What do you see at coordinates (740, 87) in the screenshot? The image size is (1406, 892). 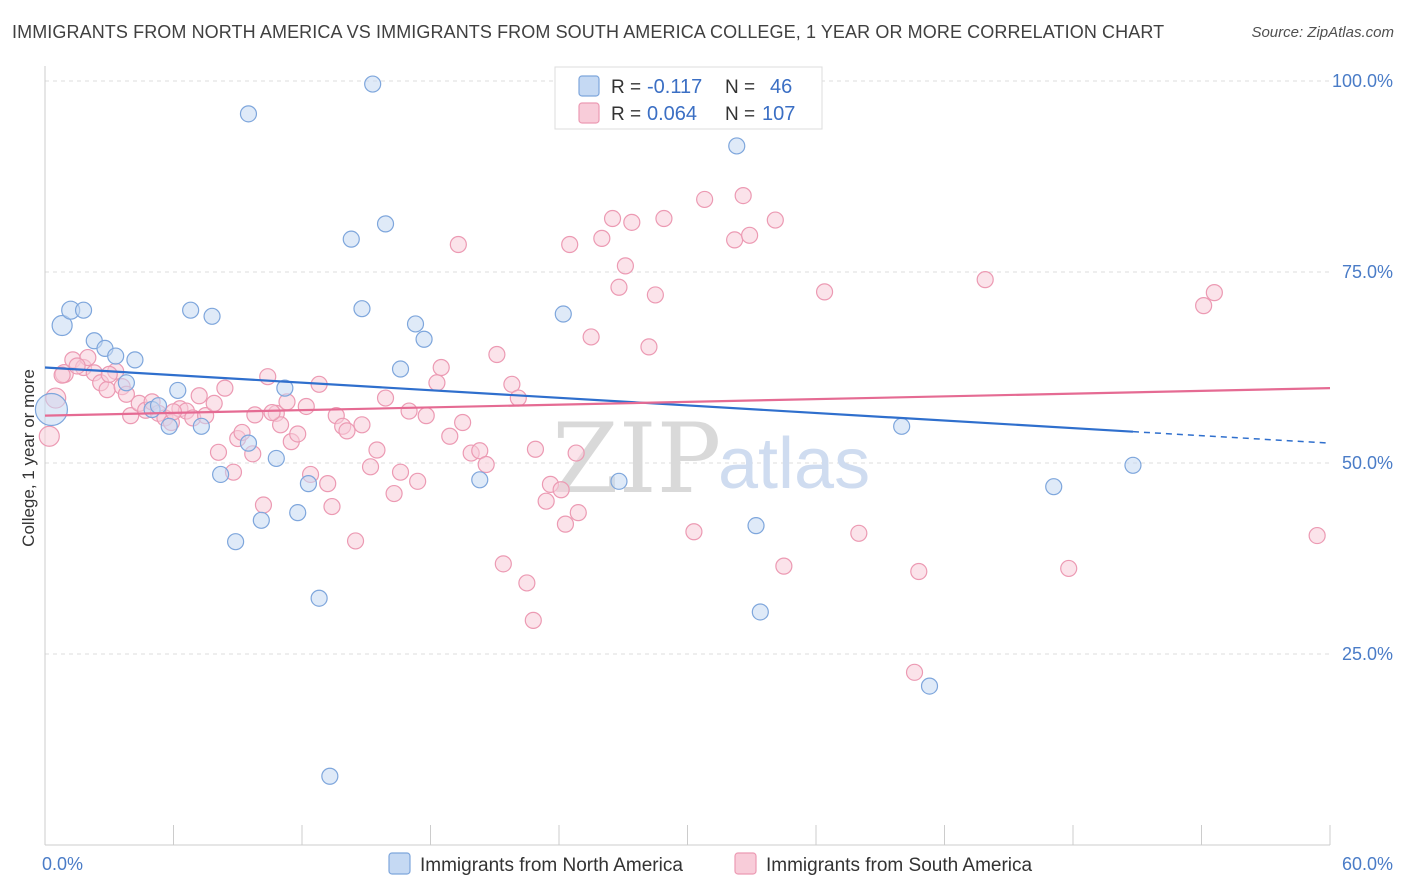 I see `legend-n-label-north: N =` at bounding box center [740, 87].